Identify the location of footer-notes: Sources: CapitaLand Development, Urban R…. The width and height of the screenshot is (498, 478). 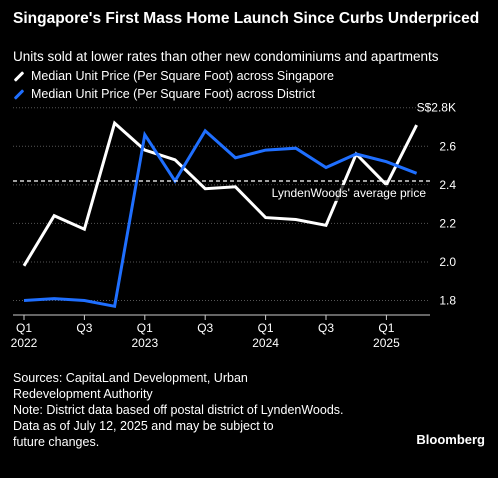
(203, 410).